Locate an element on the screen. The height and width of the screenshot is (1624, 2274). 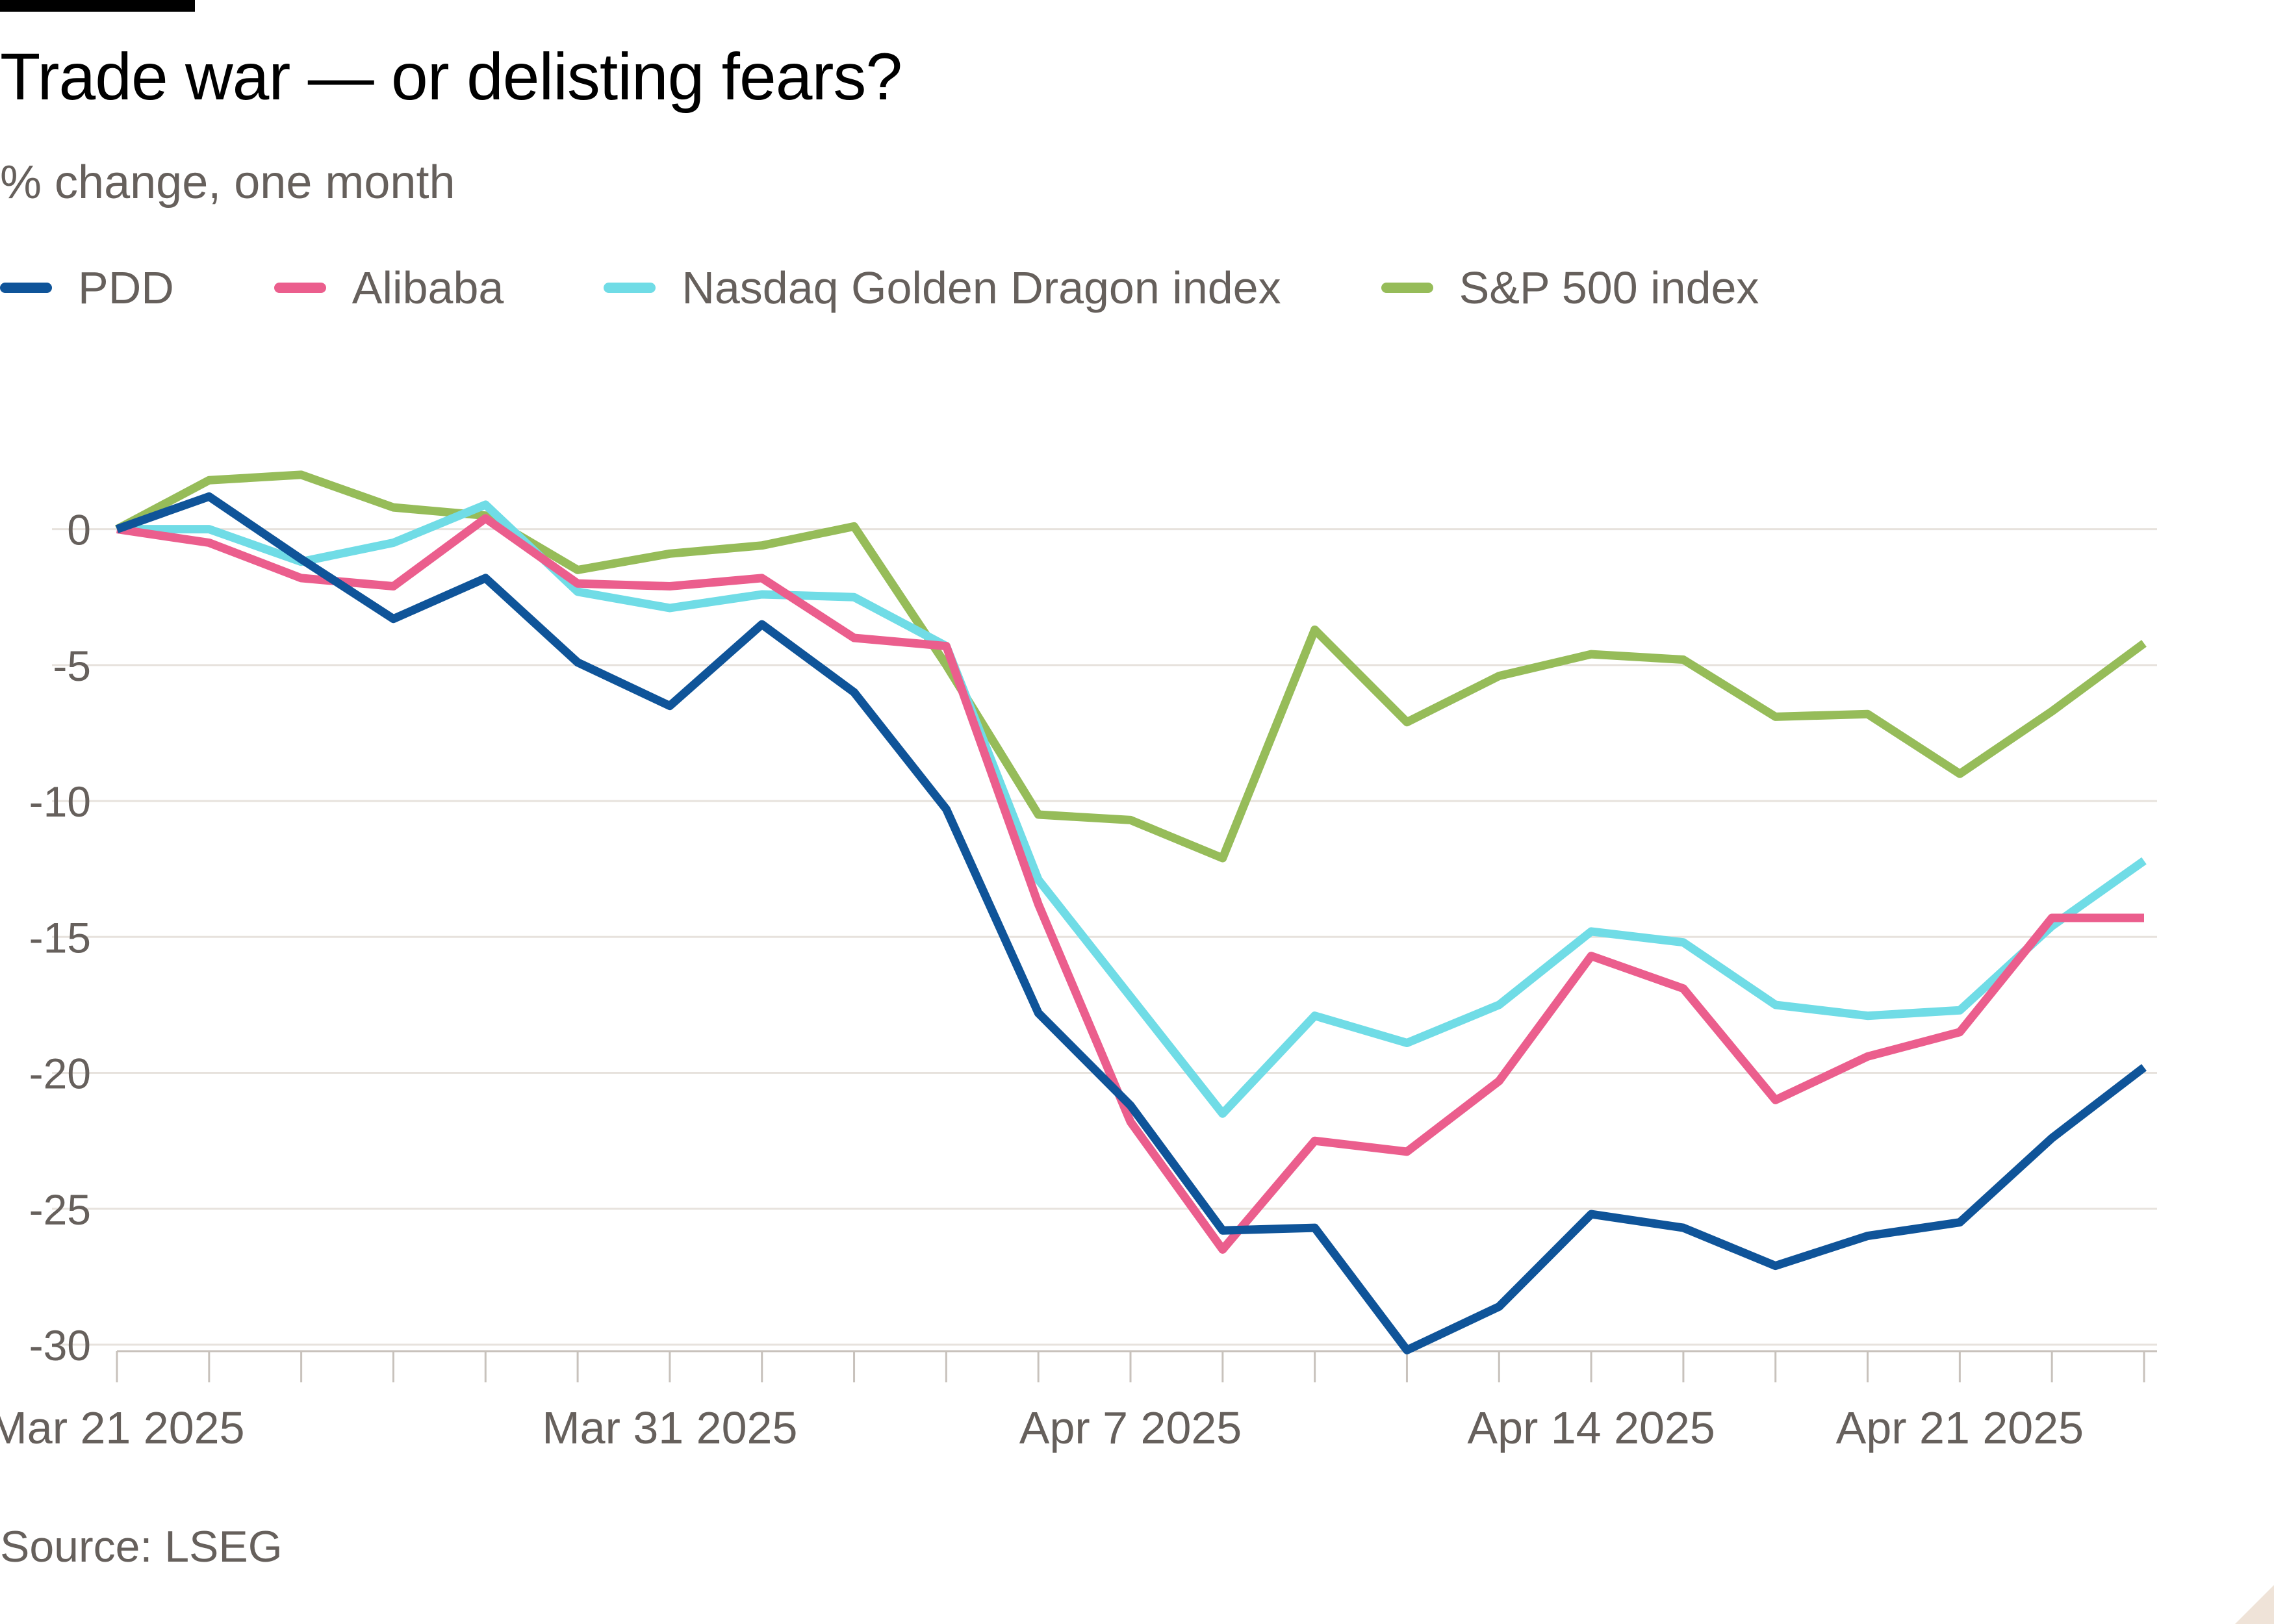
x-tick-label: Mar 21 2025 is located at coordinates (122, 1427).